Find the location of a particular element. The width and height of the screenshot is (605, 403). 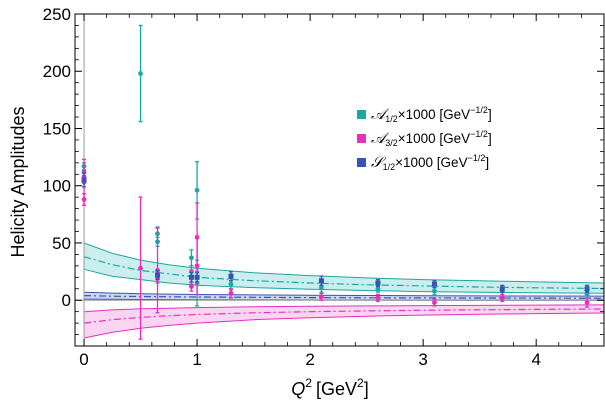

band-A32 is located at coordinates (344, 321).